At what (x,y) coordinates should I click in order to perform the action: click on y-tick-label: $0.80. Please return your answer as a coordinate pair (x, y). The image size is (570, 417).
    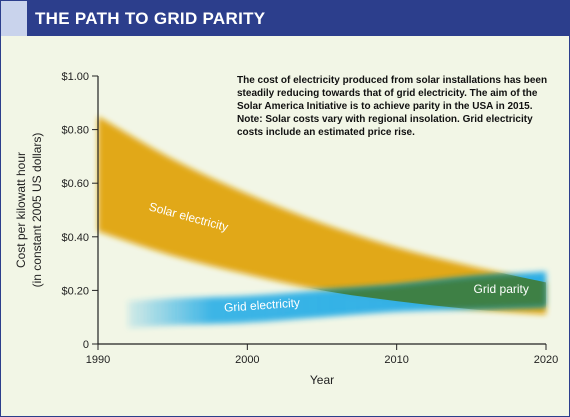
    Looking at the image, I should click on (75, 131).